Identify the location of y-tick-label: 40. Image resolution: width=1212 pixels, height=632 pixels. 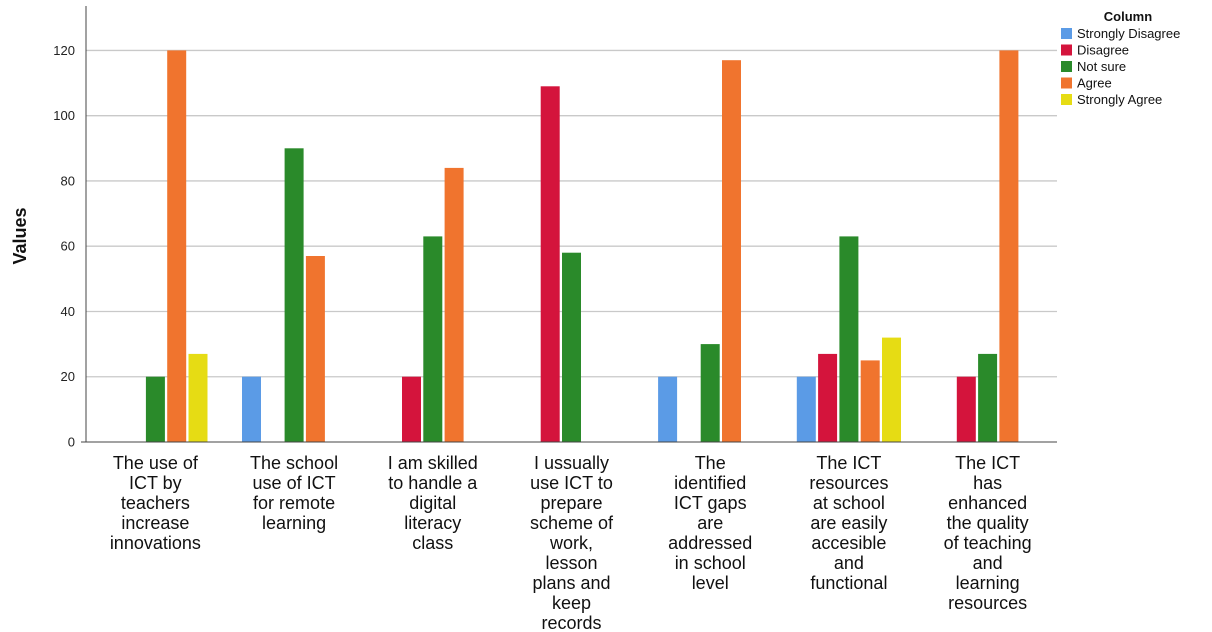
(68, 311).